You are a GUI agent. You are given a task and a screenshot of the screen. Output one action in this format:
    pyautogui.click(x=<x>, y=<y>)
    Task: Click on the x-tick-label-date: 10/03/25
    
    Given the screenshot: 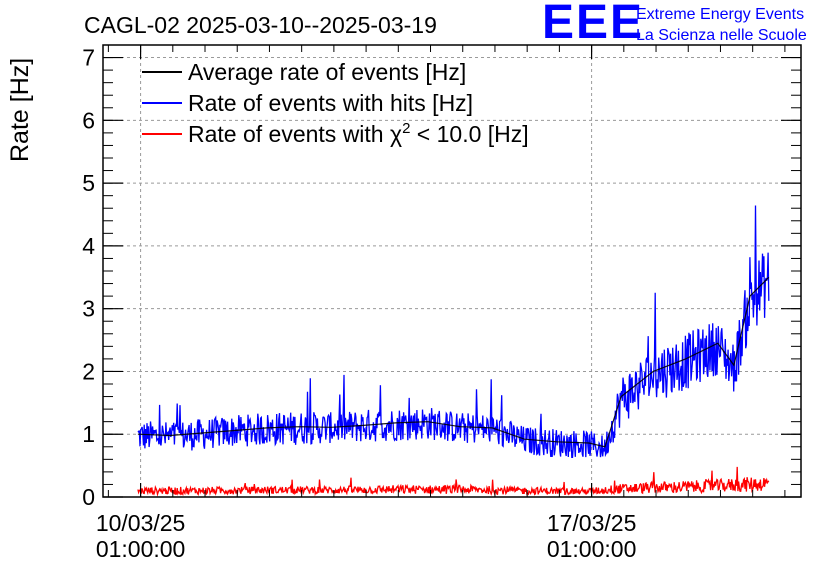 What is the action you would take?
    pyautogui.click(x=141, y=523)
    